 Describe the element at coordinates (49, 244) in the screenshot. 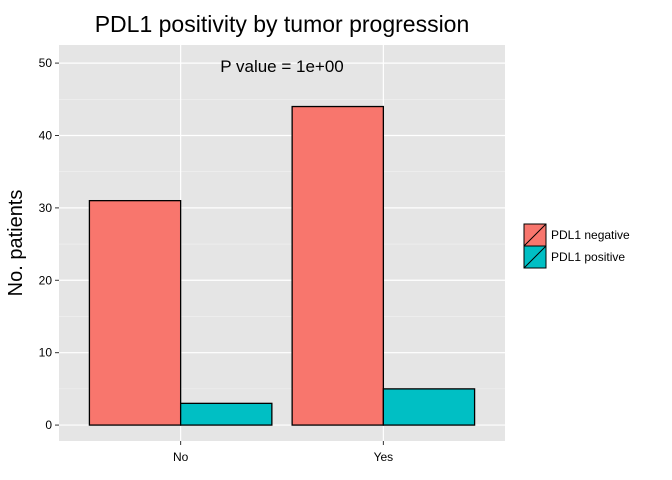

I see `y-axis-ticks: 0 10 20 30 40 50` at that location.